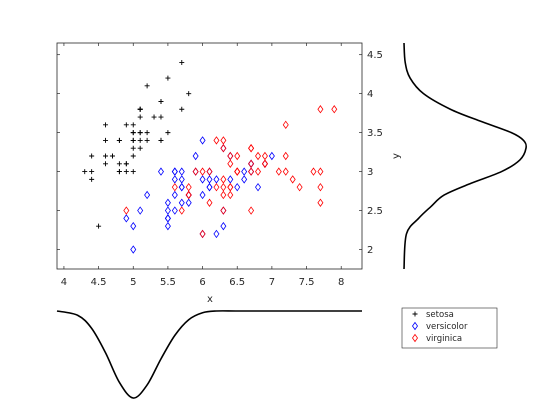  Describe the element at coordinates (202, 282) in the screenshot. I see `x-tick-label: 6` at that location.